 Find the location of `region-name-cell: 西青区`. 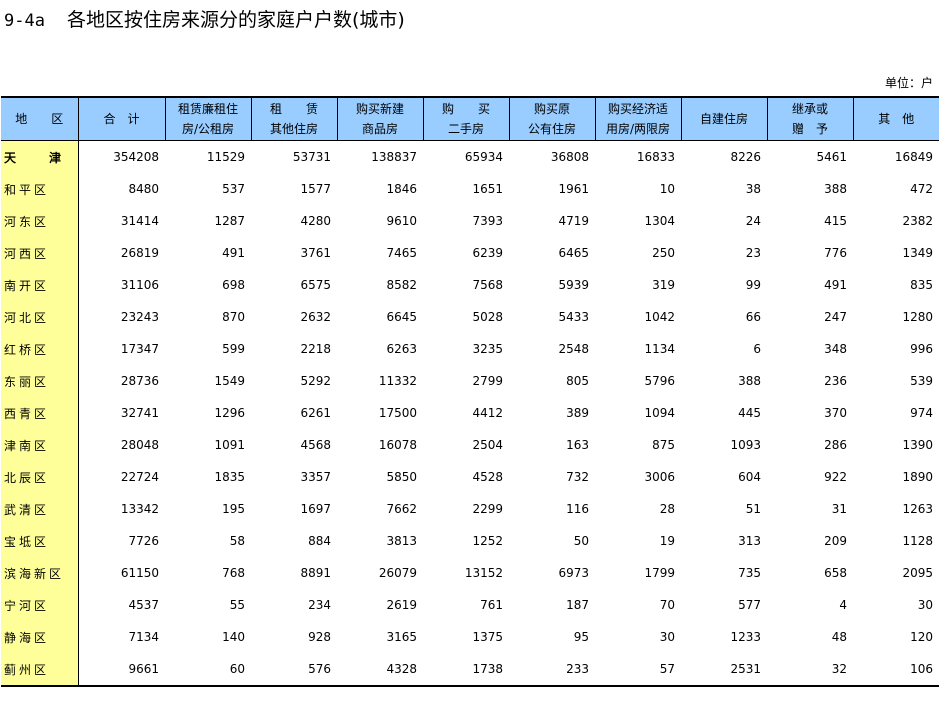

region-name-cell: 西青区 is located at coordinates (40, 413).